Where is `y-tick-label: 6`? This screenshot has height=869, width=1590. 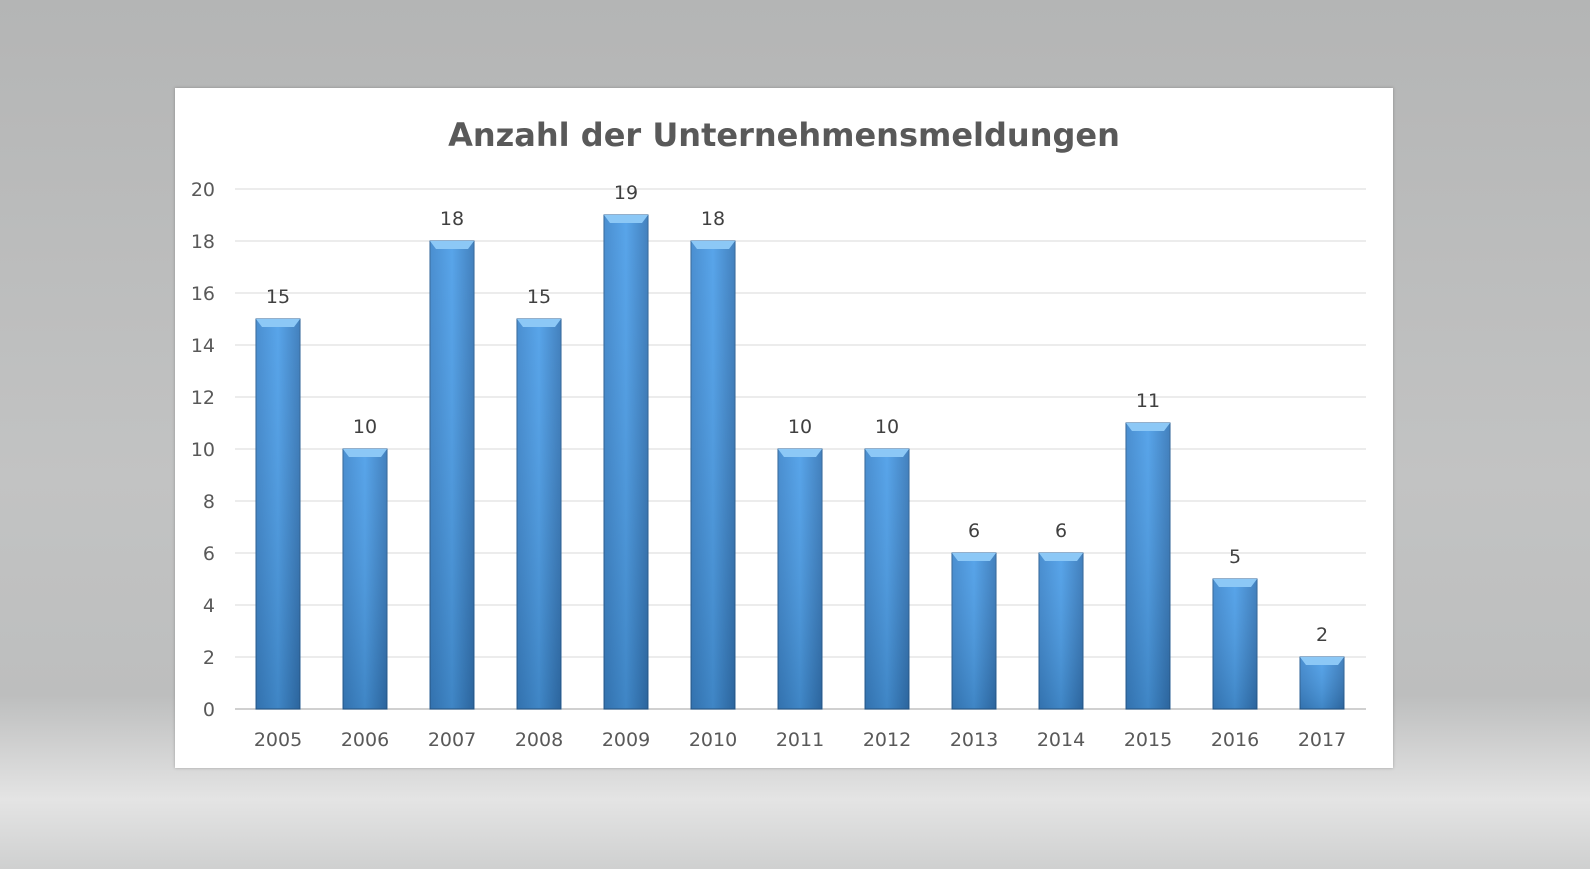 y-tick-label: 6 is located at coordinates (209, 554).